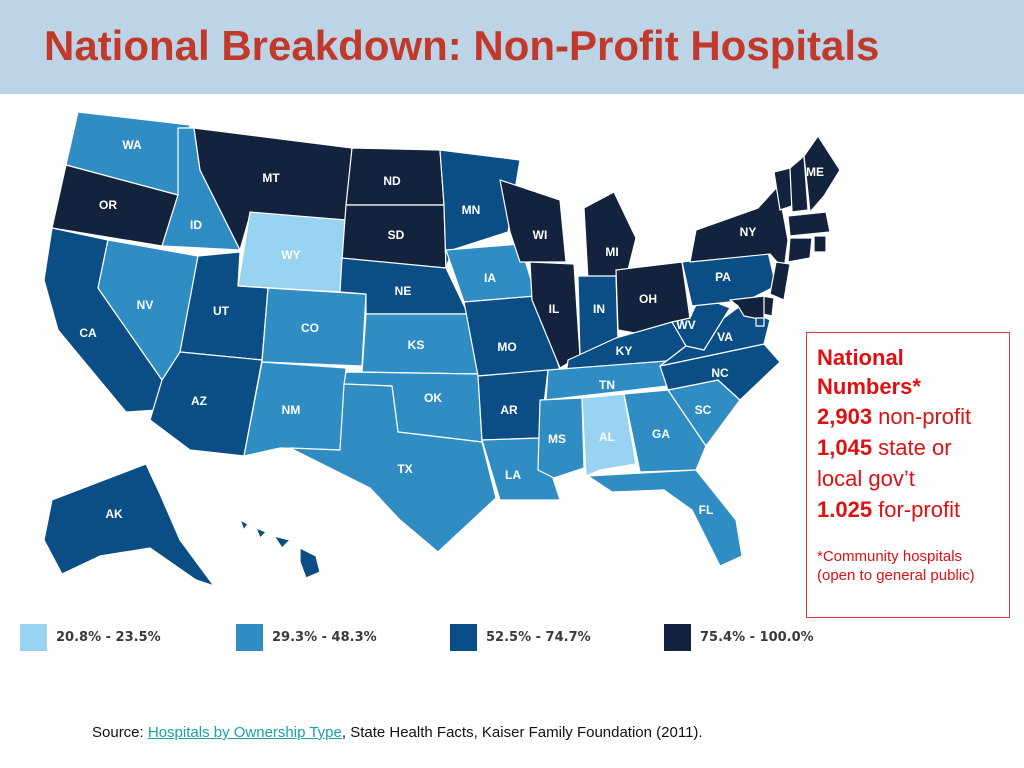 This screenshot has height=768, width=1024. I want to click on callout-text: non-profit, so click(922, 416).